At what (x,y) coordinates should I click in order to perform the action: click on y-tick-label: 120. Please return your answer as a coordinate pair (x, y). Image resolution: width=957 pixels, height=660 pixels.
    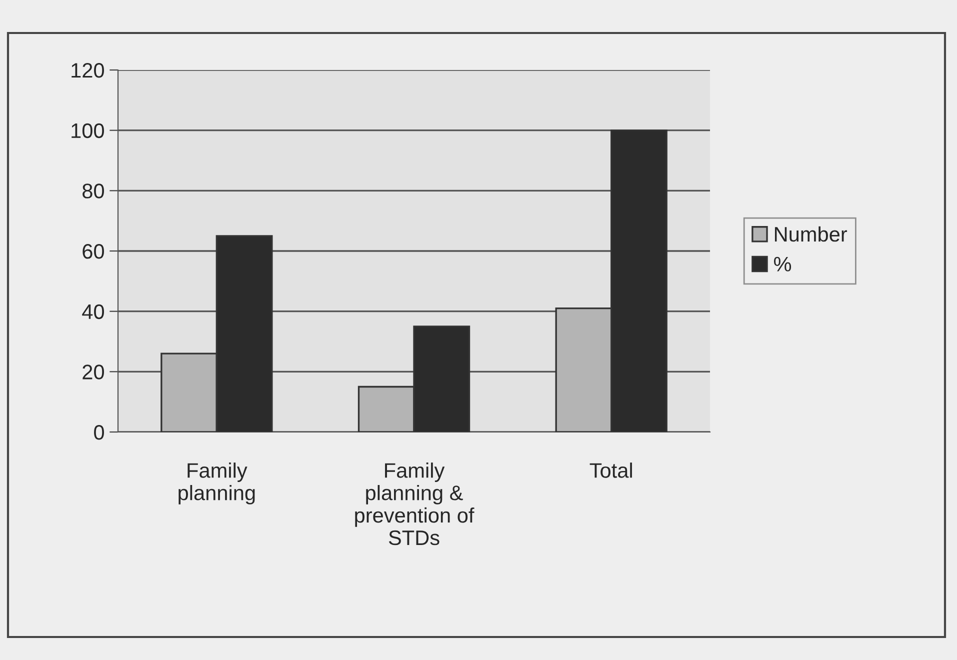
    Looking at the image, I should click on (88, 70).